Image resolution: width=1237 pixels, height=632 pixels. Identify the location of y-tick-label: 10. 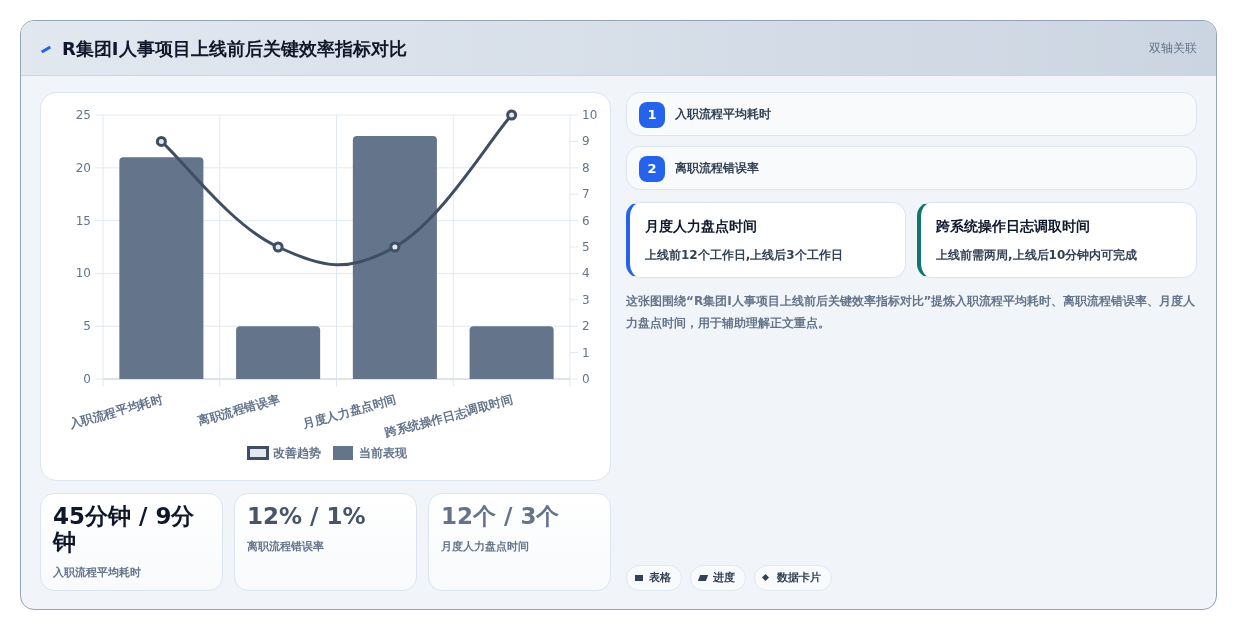
(83, 273).